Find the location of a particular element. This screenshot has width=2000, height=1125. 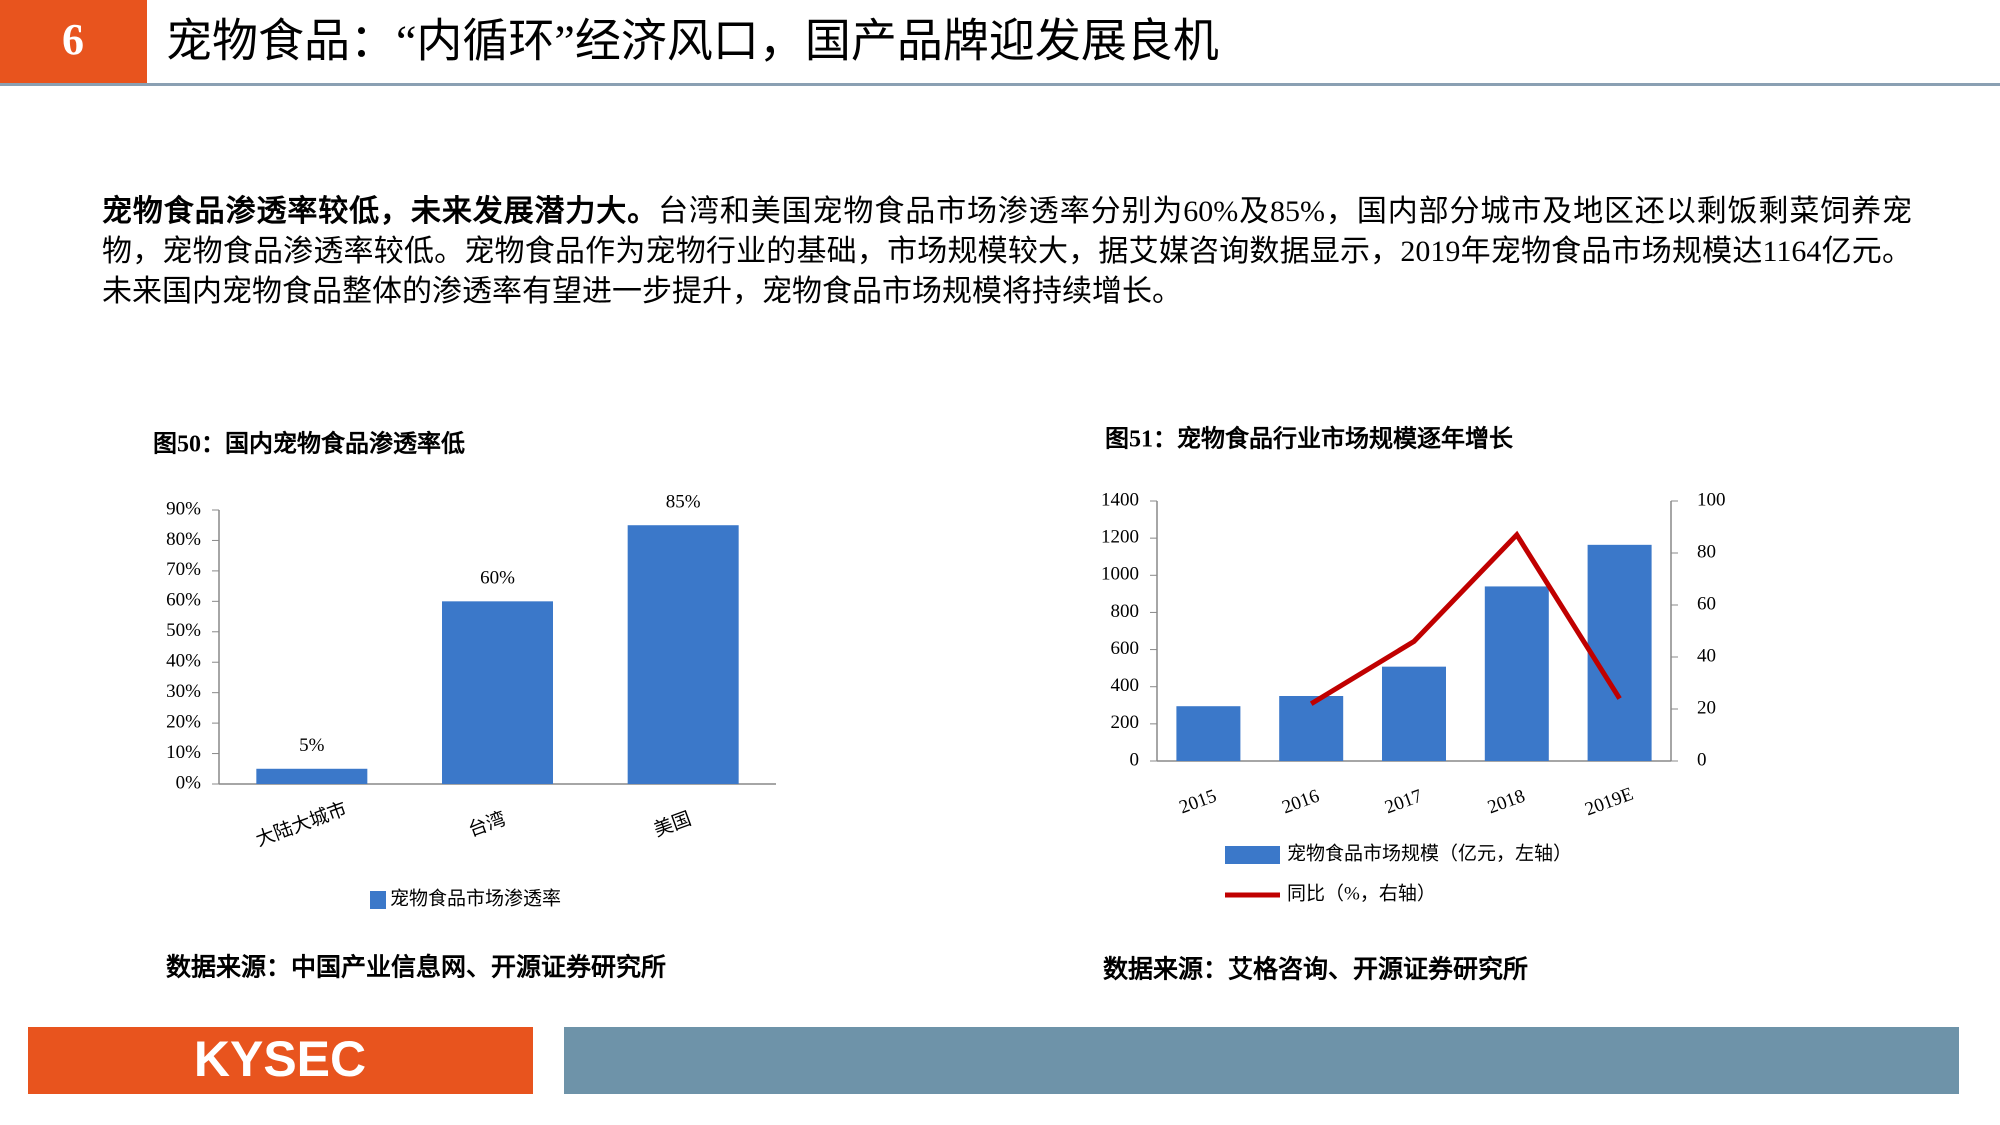

value-label: 60% is located at coordinates (497, 578).